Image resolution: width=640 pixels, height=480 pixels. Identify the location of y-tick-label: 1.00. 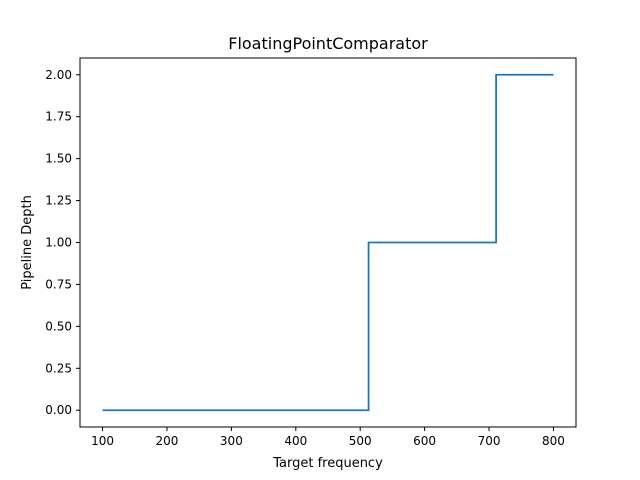
(58, 243).